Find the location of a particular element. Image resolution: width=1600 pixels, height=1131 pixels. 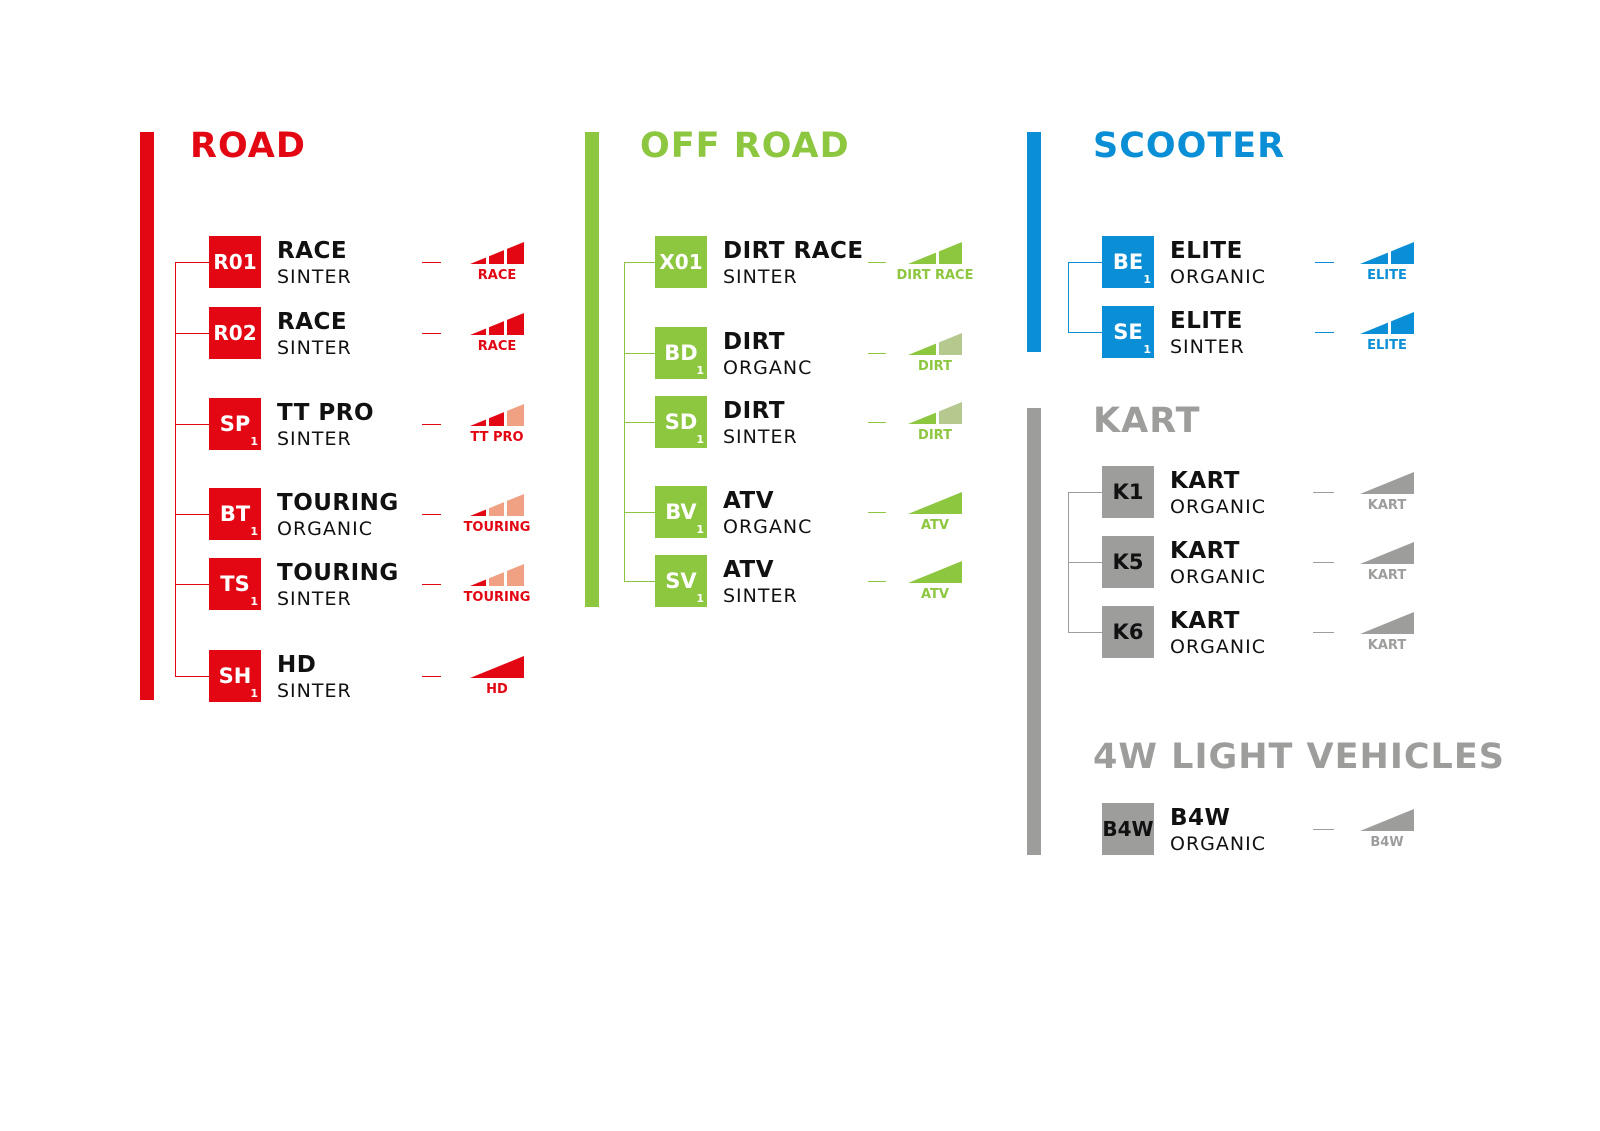

product-code: BT is located at coordinates (235, 514).